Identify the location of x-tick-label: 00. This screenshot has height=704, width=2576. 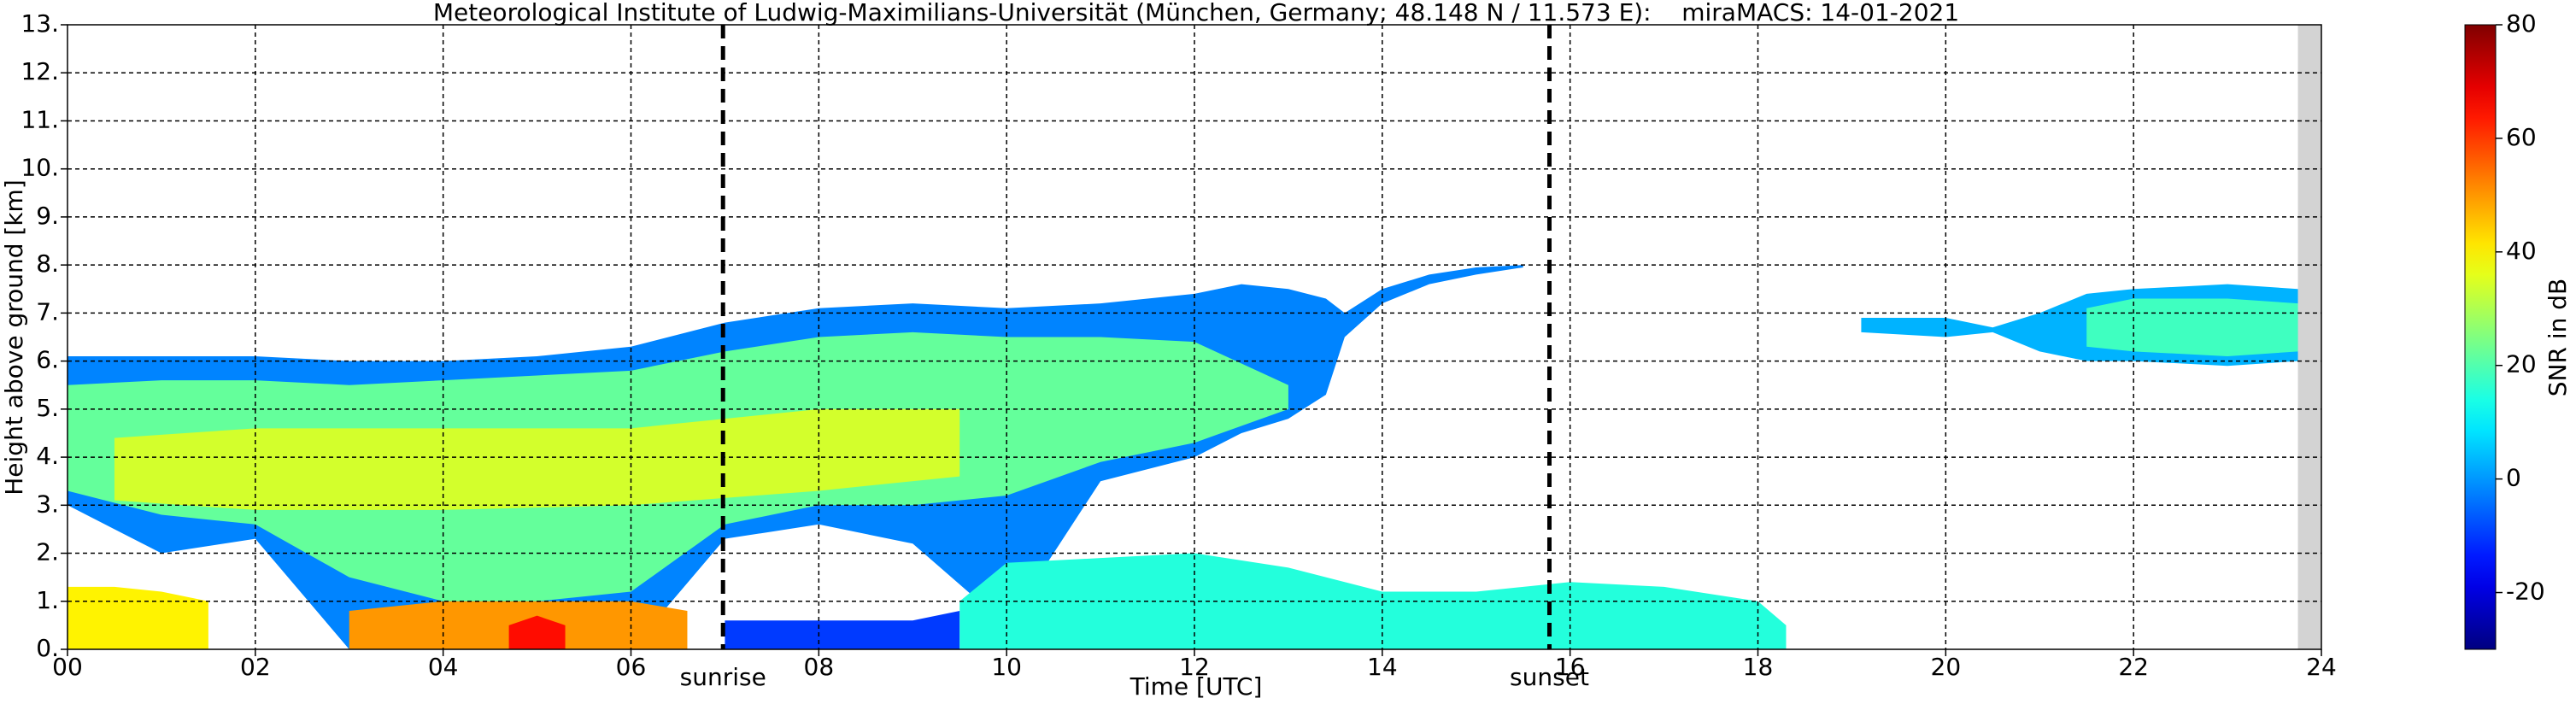
(67, 667).